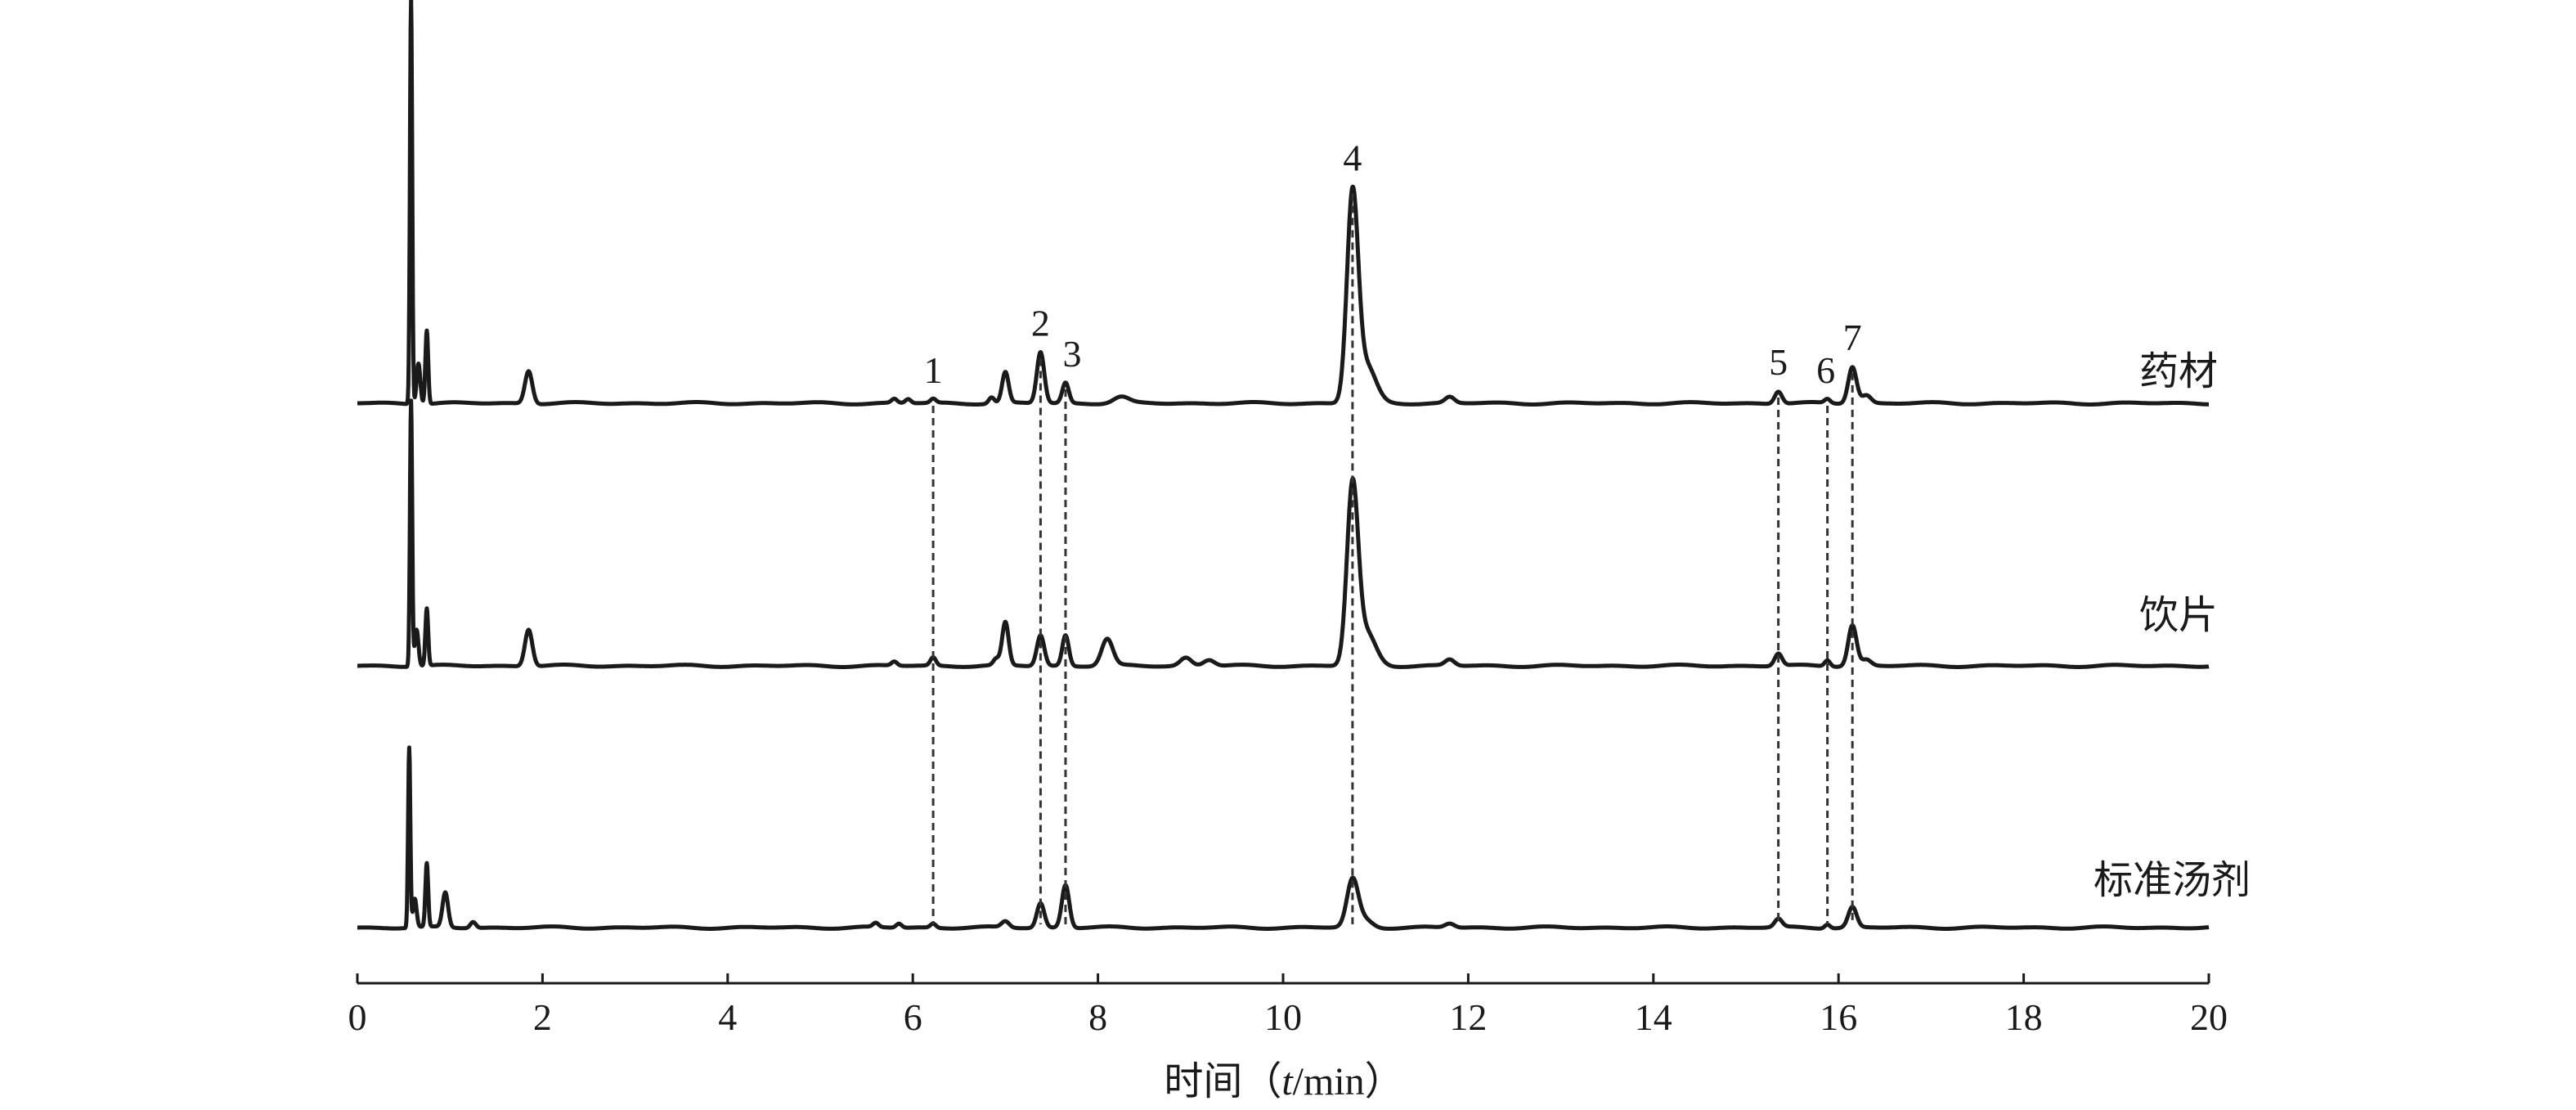 This screenshot has height=1110, width=2576. What do you see at coordinates (1353, 157) in the screenshot?
I see `peak-label: 4` at bounding box center [1353, 157].